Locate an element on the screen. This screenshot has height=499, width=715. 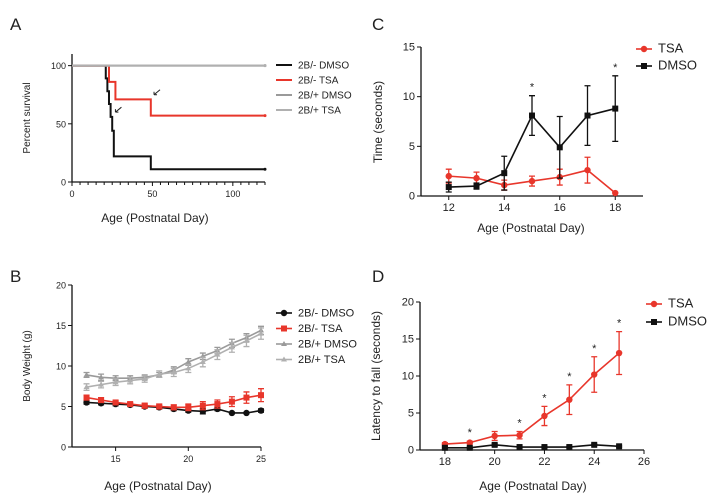
series-dmso is located at coordinates (532, 446).